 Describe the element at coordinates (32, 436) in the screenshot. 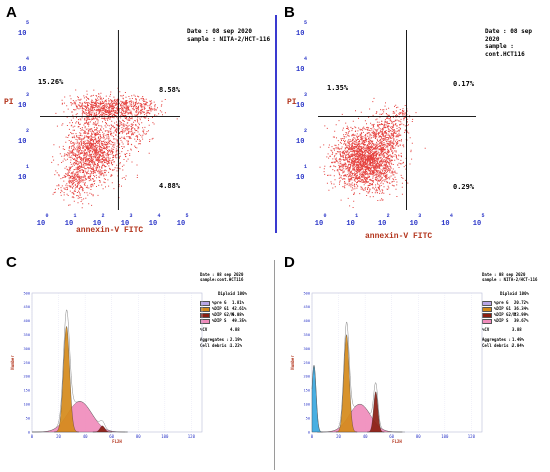

I see `x-tick-label: 0` at that location.